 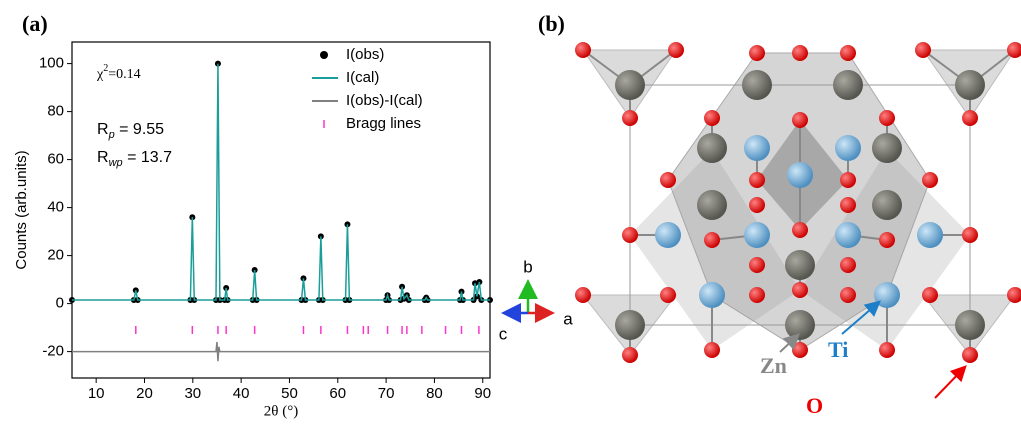 What do you see at coordinates (144, 393) in the screenshot?
I see `x-tick-label: 20` at bounding box center [144, 393].